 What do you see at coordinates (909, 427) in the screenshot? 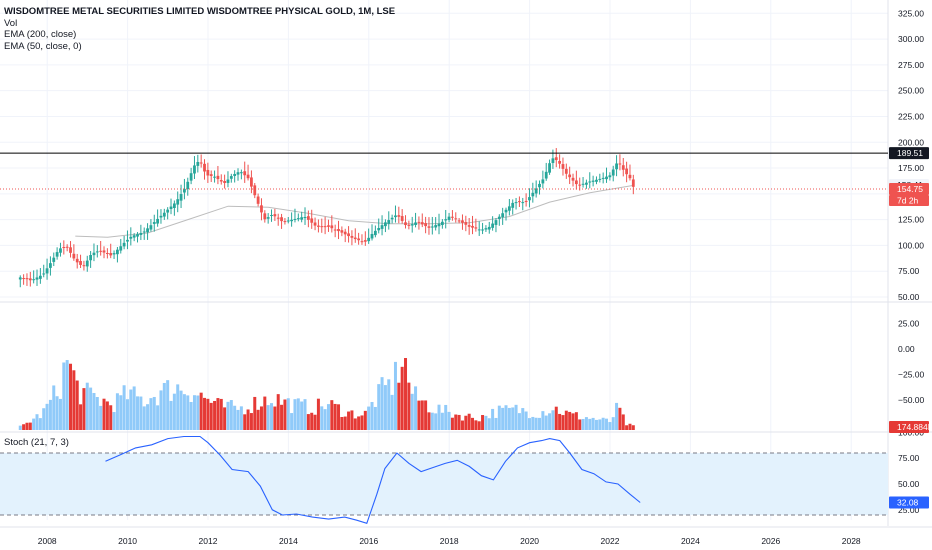
I see `volume-last-label-bg` at bounding box center [909, 427].